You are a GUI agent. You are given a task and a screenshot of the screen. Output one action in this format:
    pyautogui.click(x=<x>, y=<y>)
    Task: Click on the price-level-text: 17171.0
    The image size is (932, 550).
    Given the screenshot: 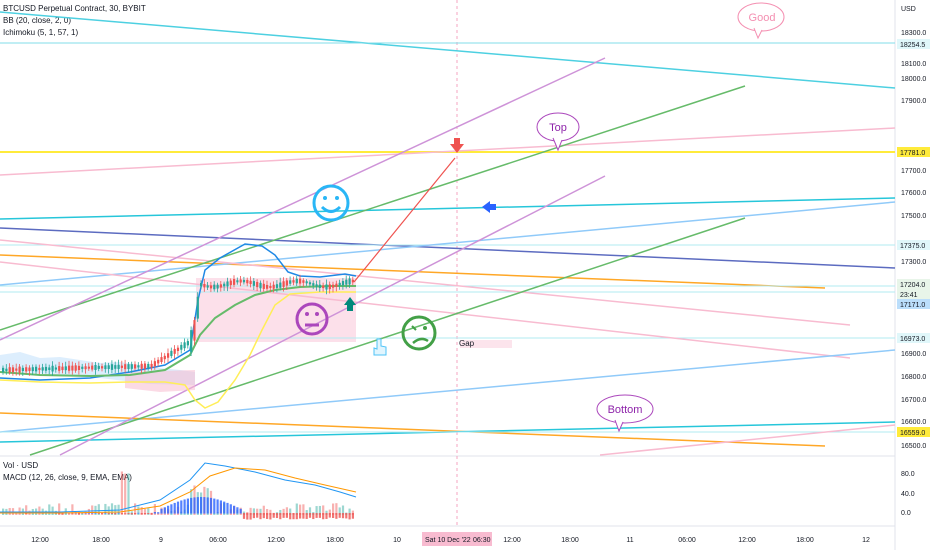 What is the action you would take?
    pyautogui.click(x=912, y=305)
    